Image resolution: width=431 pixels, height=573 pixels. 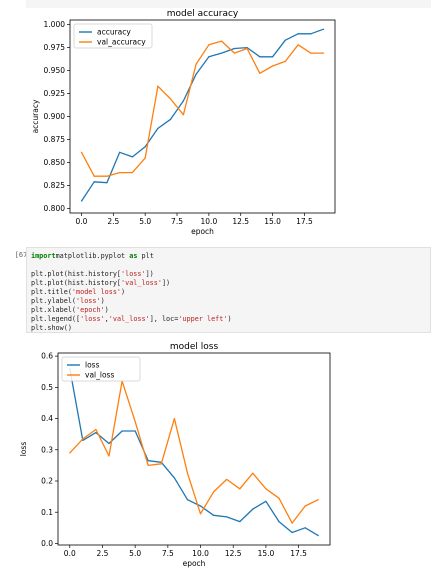 I want to click on code-text: plt, so click(x=145, y=256).